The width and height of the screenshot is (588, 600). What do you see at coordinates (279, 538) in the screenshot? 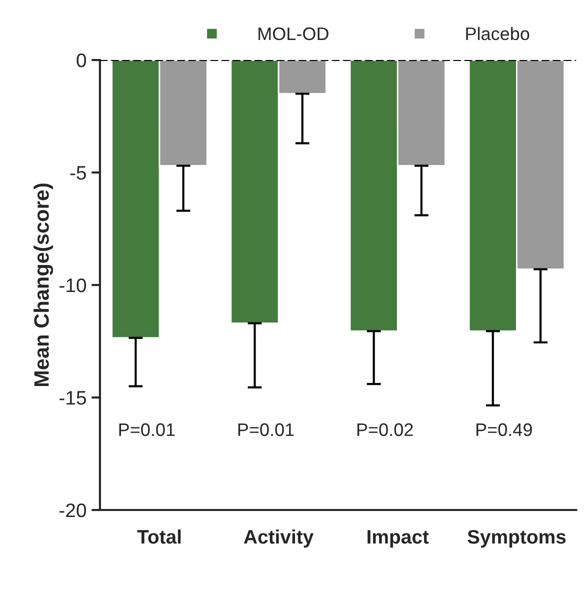
I see `x-tick-label: Activity` at bounding box center [279, 538].